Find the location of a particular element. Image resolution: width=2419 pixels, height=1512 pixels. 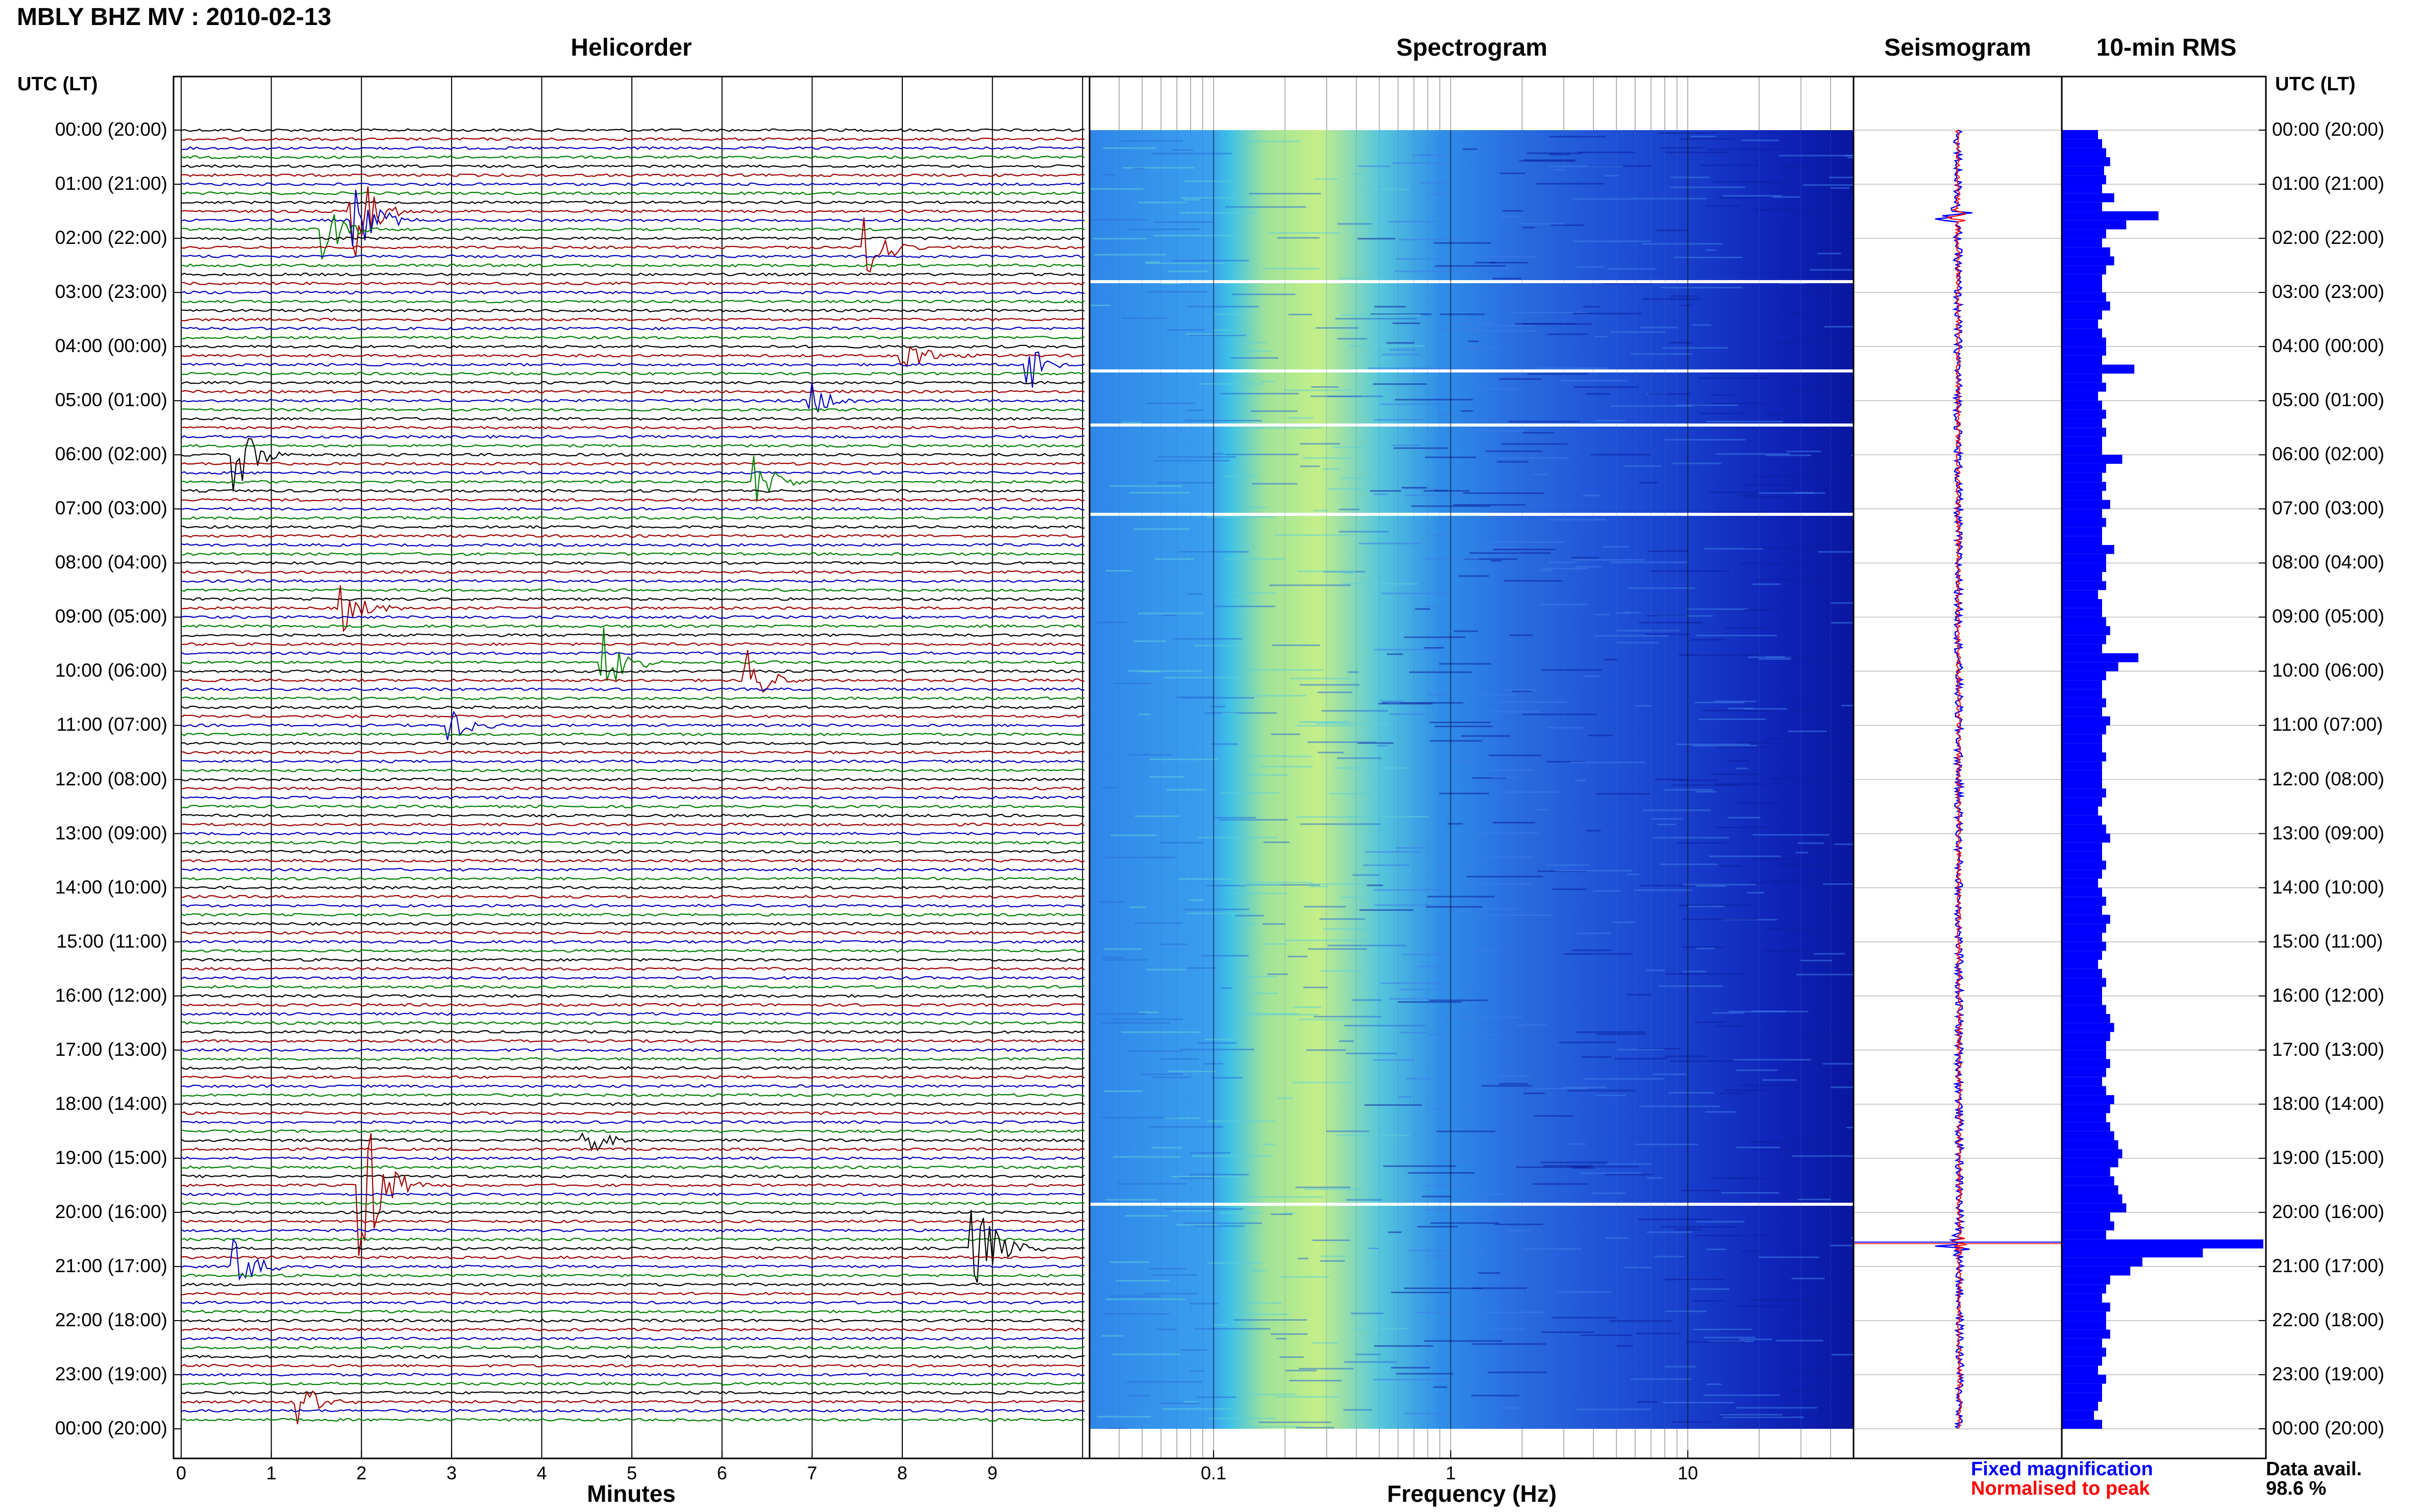

rms-title: 10-min RMS is located at coordinates (2166, 47).